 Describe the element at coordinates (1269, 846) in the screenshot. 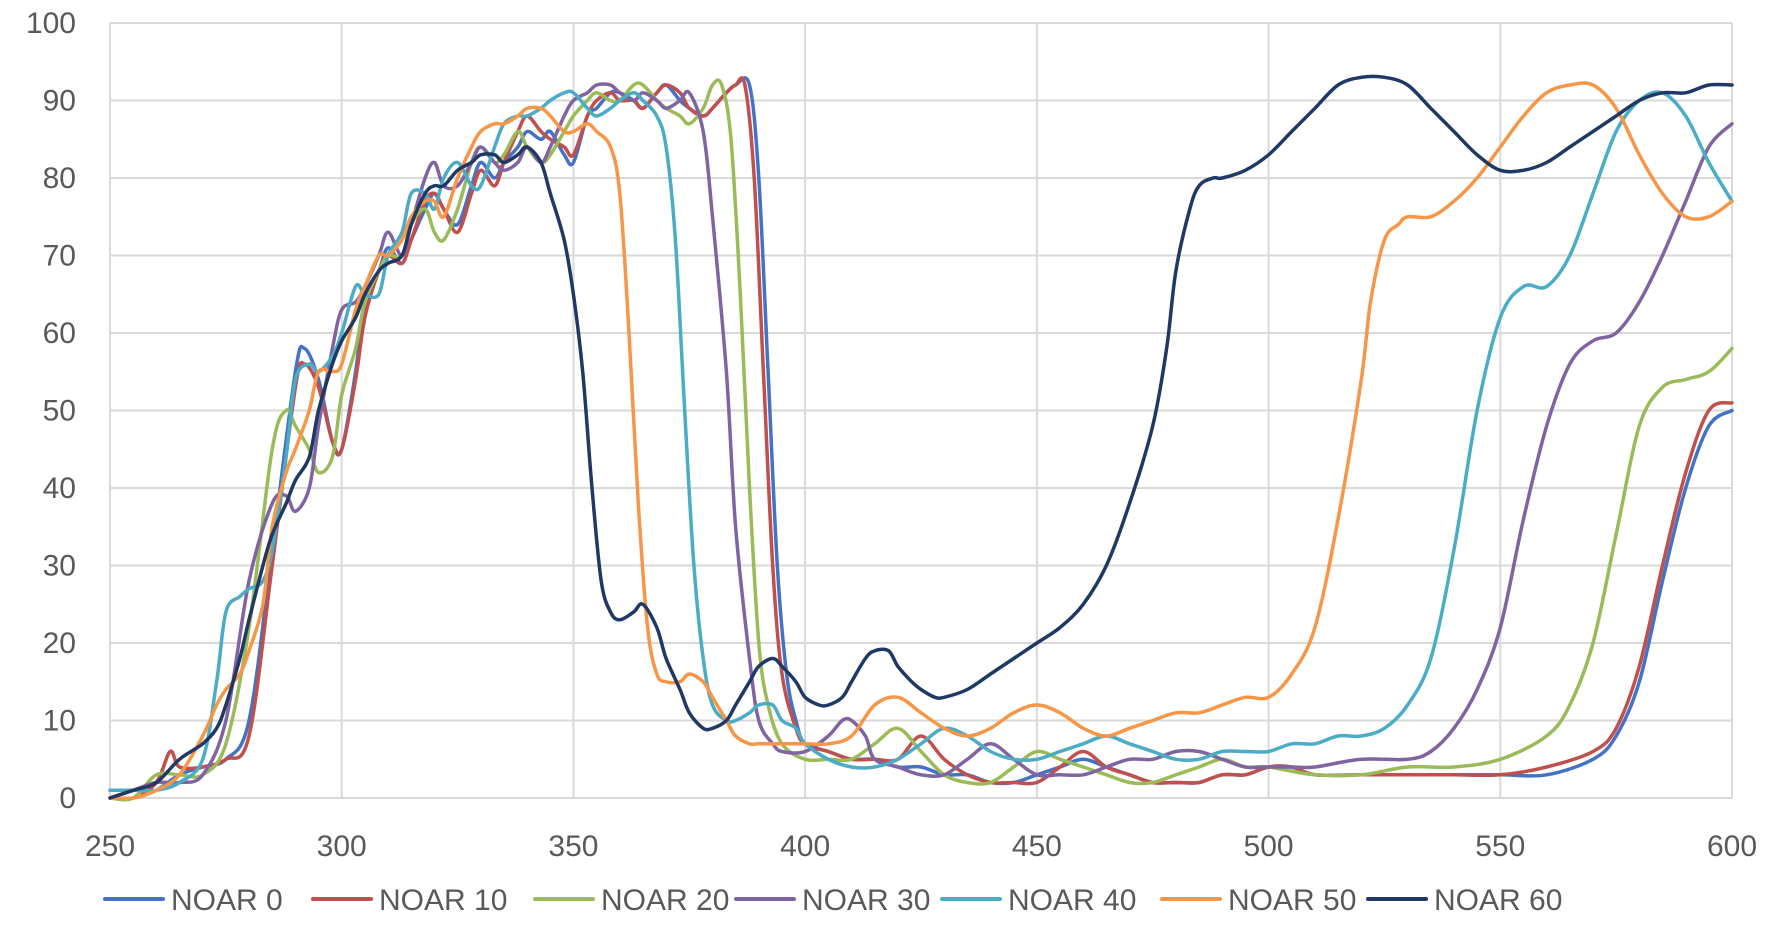

I see `x-tick-label: 500` at that location.